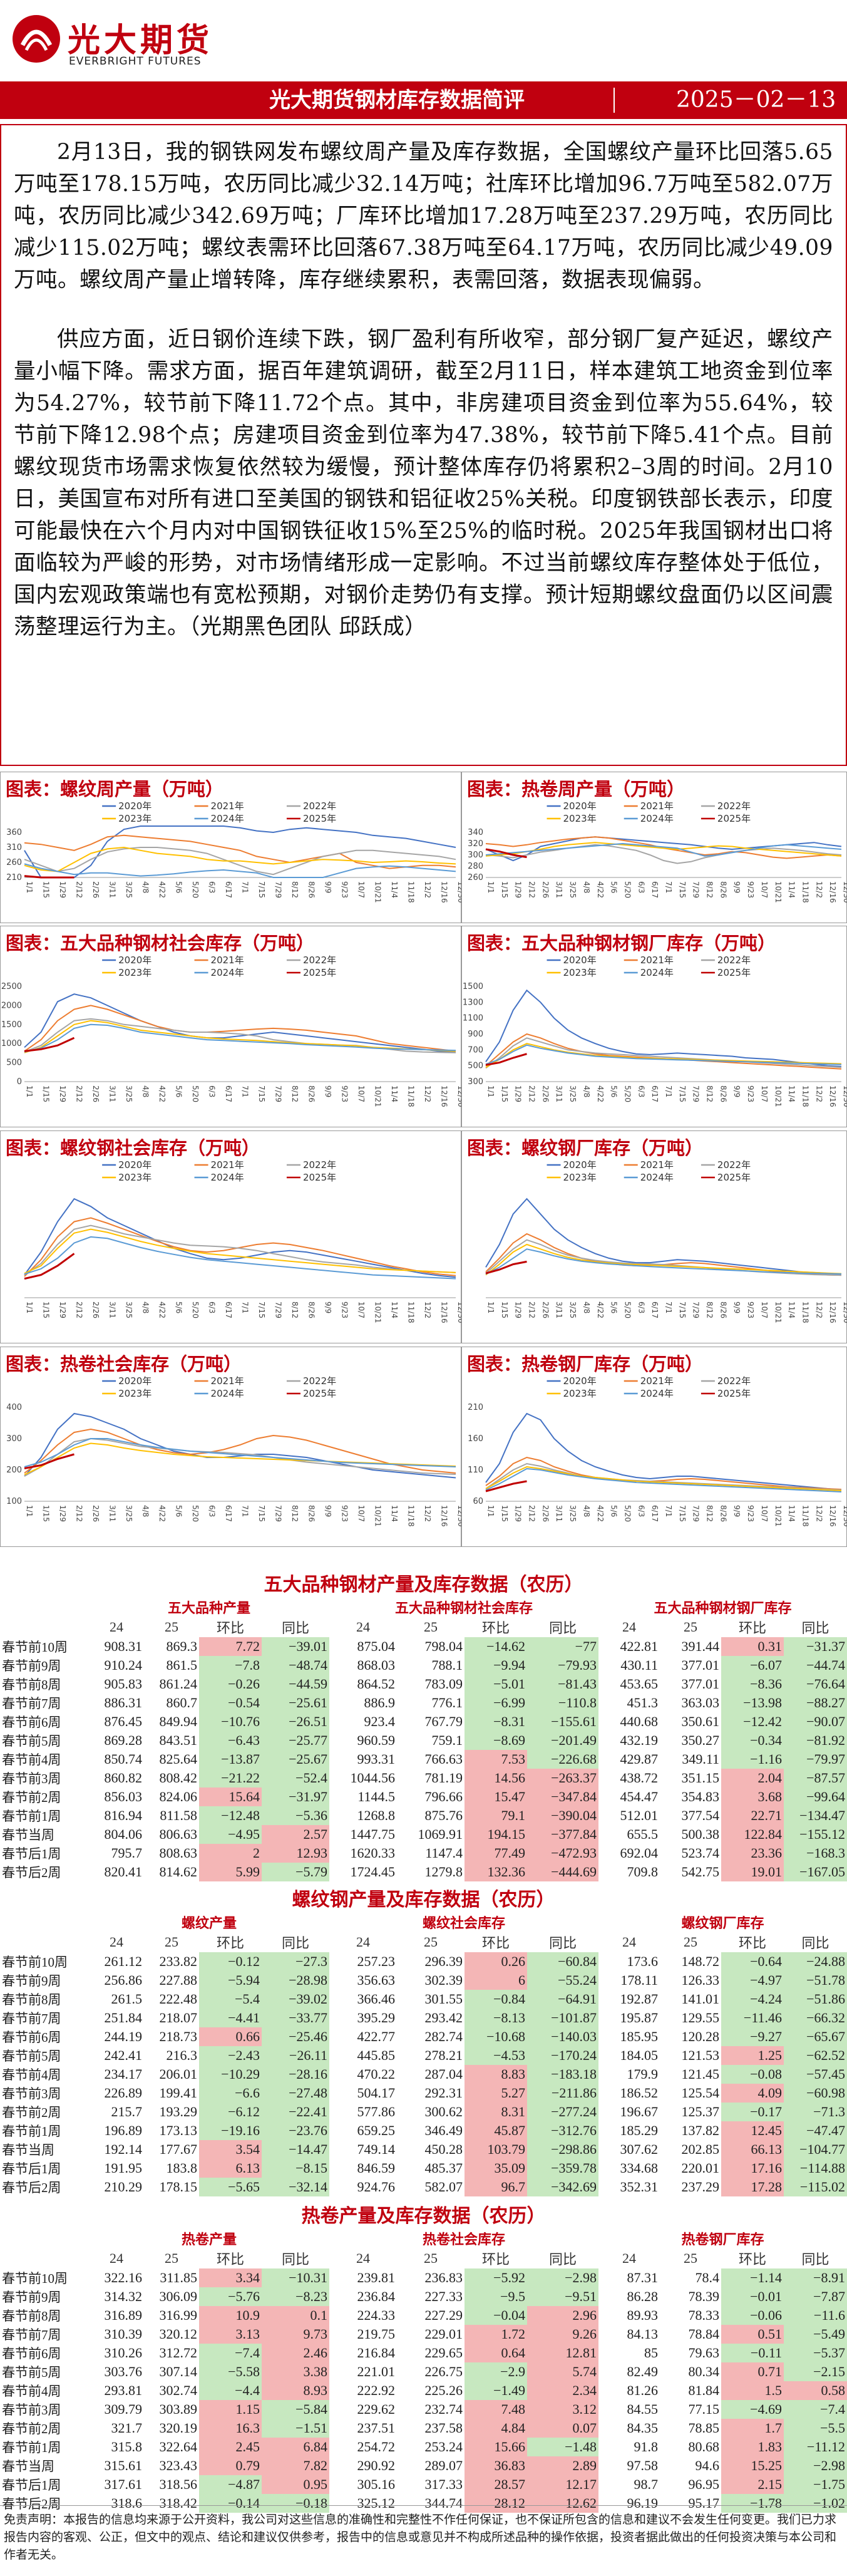 The height and width of the screenshot is (2576, 847). What do you see at coordinates (295, 2409) in the screenshot?
I see `table-cell: −5.84` at bounding box center [295, 2409].